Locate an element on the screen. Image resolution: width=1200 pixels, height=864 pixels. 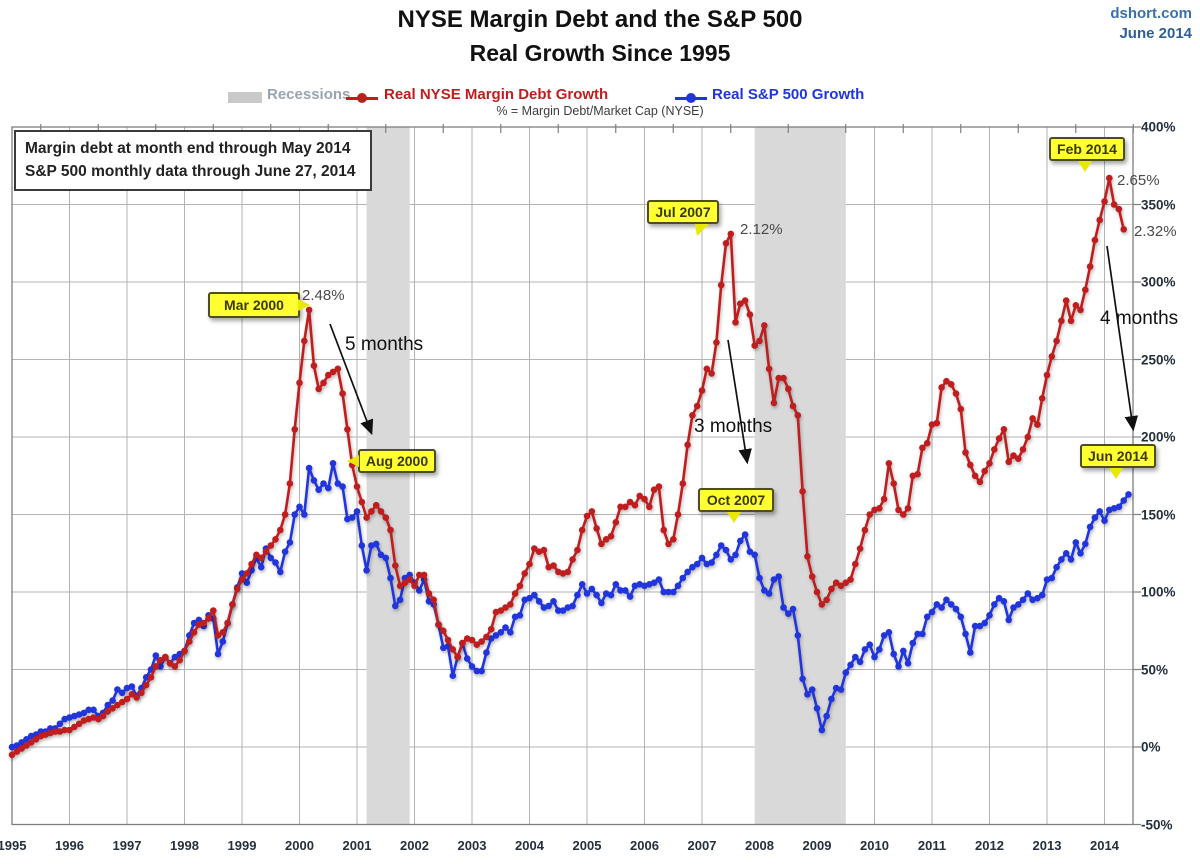
x-axis-tick-label: 2013 is located at coordinates (1047, 845).